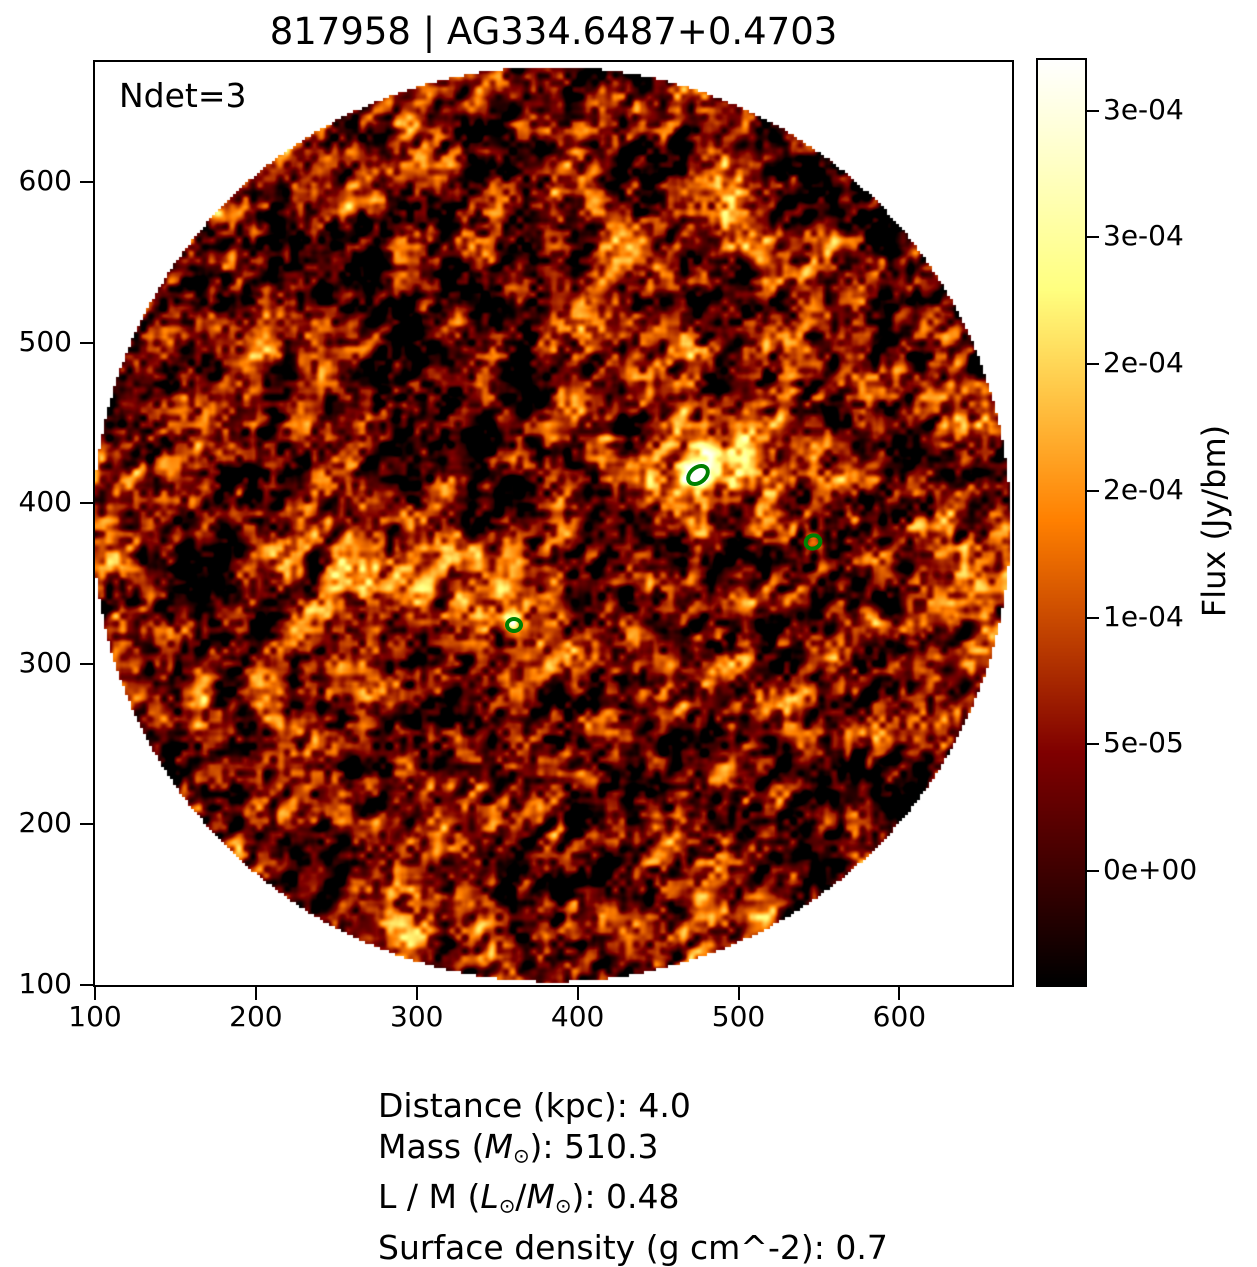 The height and width of the screenshot is (1267, 1257). I want to click on y-axis-tick-label: 600, so click(45, 181).